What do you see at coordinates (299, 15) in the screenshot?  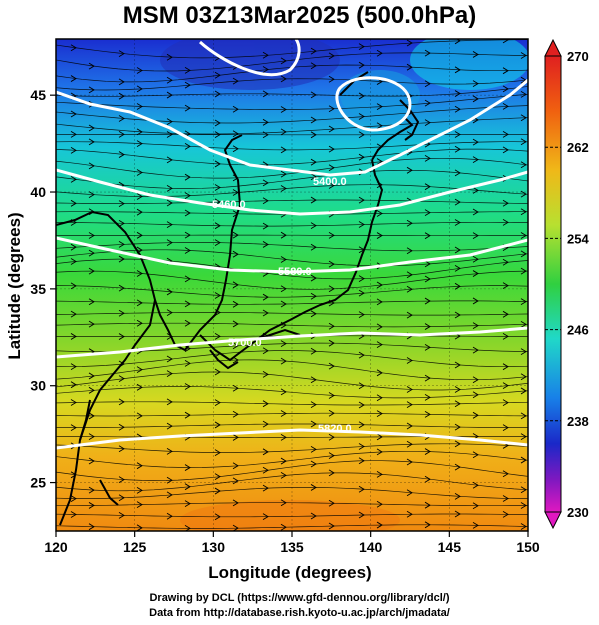 I see `map-title: MSM 03Z13Mar2025 (500.0hPa)` at bounding box center [299, 15].